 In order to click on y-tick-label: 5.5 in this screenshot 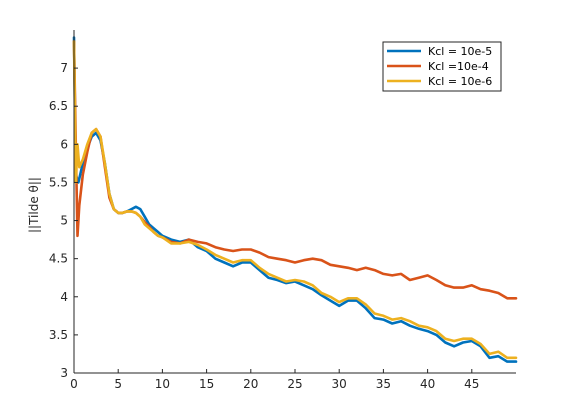, I will do `click(58, 182)`.